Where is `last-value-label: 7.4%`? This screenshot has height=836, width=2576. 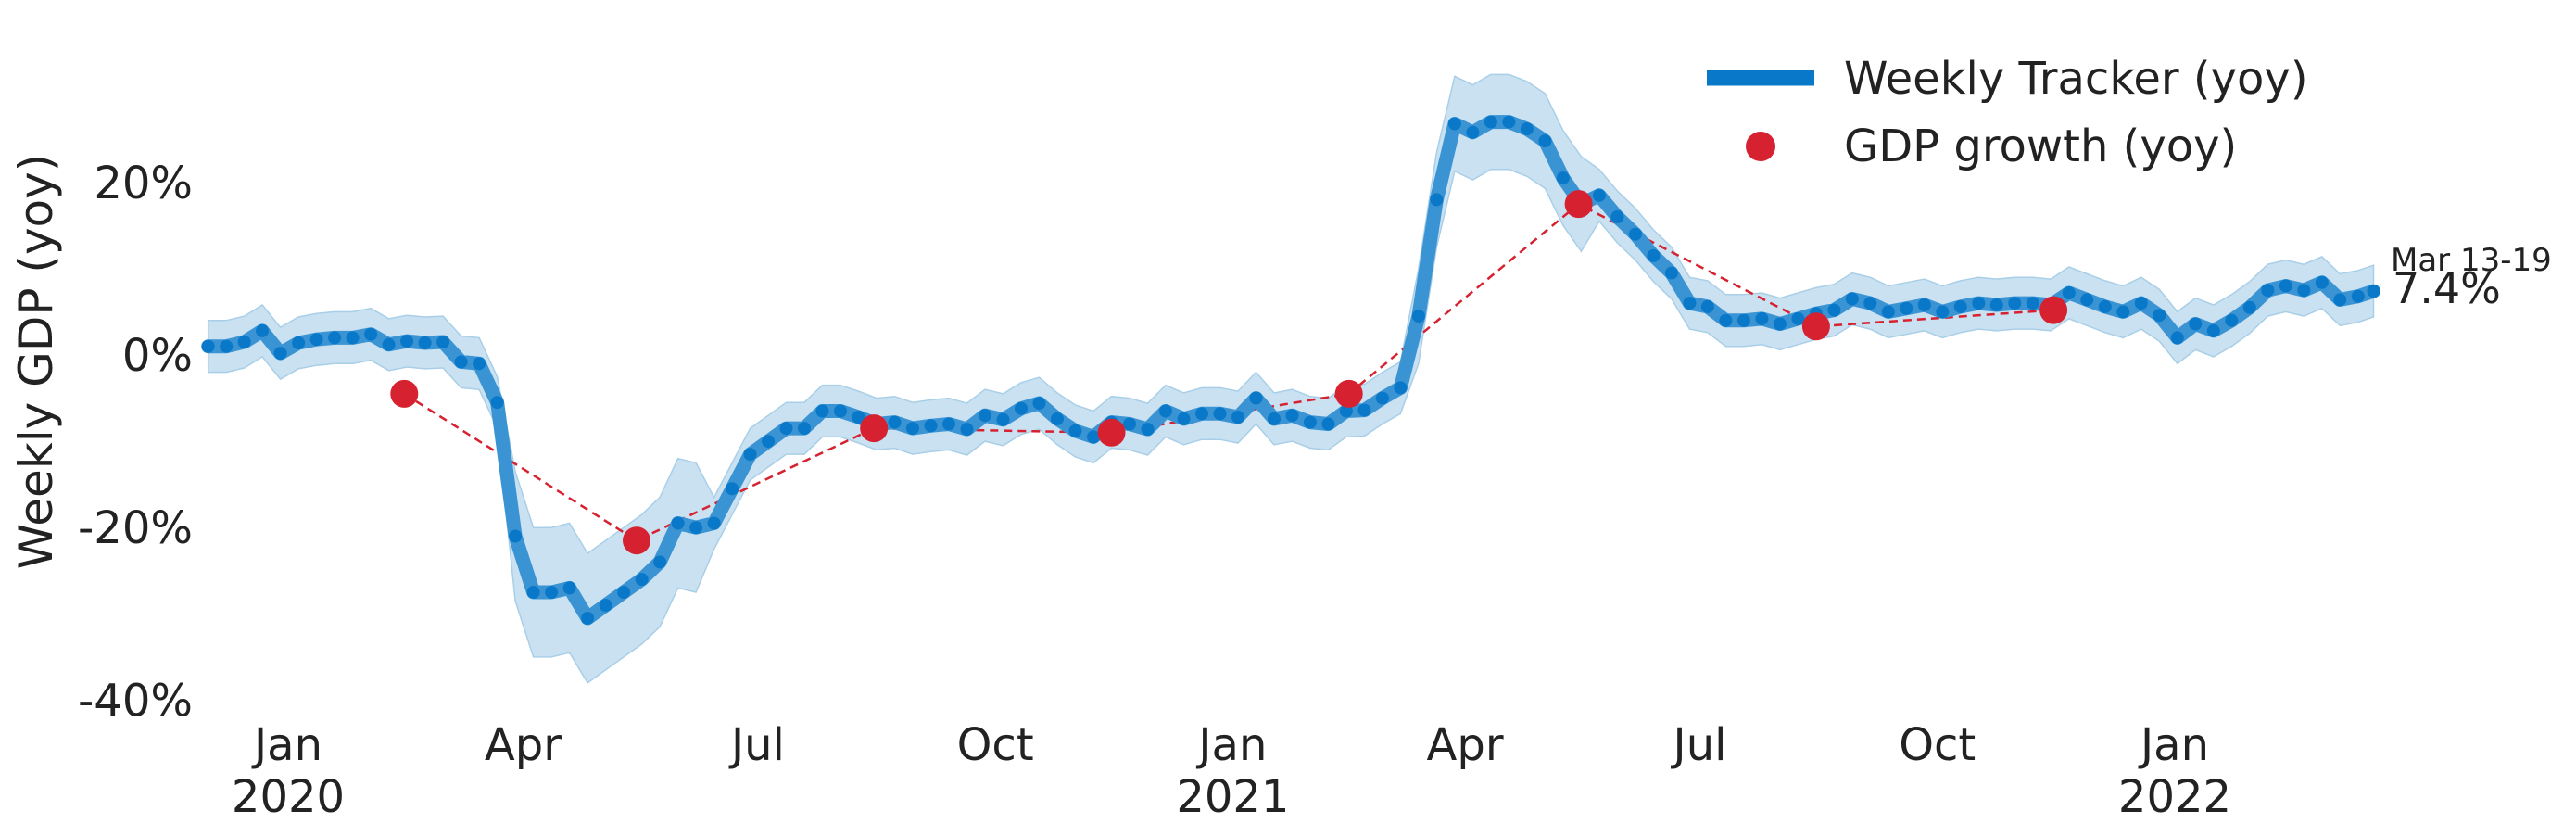
last-value-label: 7.4% is located at coordinates (2447, 288).